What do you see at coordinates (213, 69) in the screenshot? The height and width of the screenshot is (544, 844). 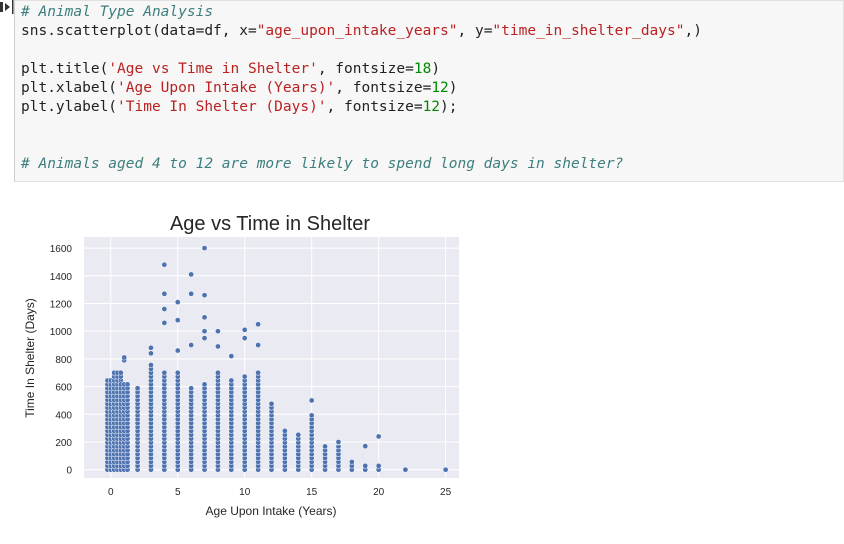 I see `code-title-str: 'Age vs Time in Shelter'` at bounding box center [213, 69].